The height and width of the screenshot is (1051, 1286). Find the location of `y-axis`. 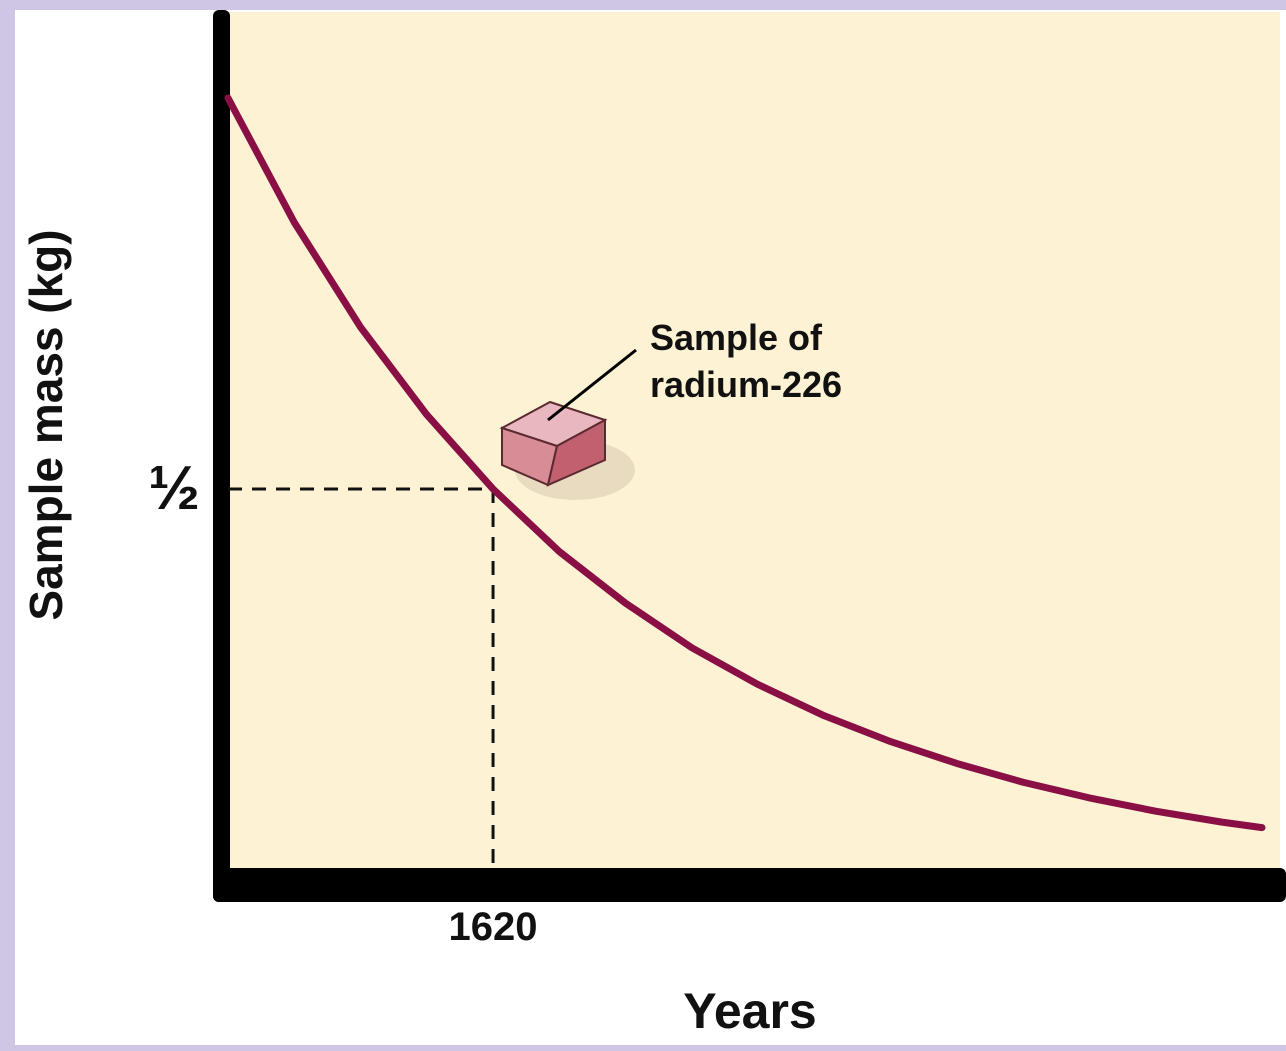

y-axis is located at coordinates (221, 456).